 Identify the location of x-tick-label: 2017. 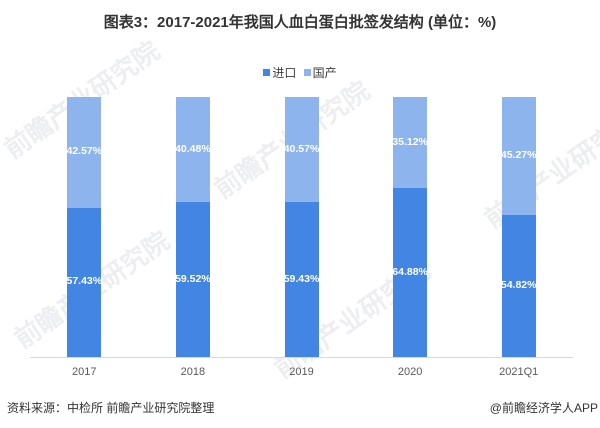
(84, 372).